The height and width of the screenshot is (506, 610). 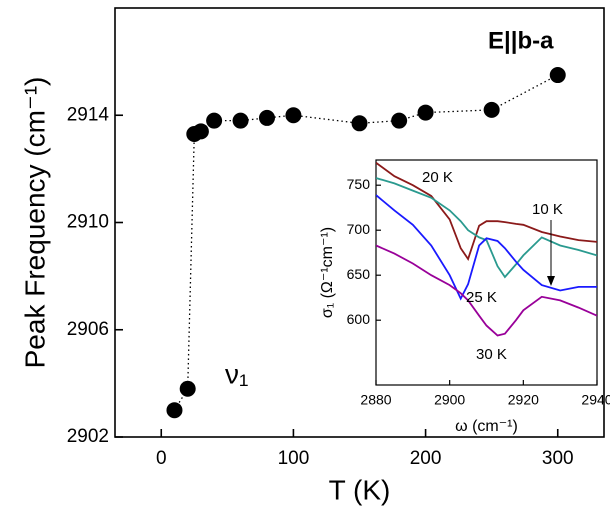 I want to click on y-tick-label: 2906, so click(x=88, y=329).